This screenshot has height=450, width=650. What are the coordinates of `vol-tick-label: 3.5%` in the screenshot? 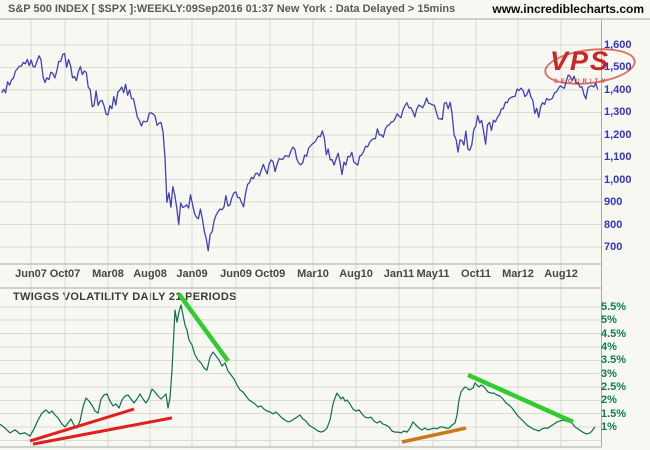 It's located at (614, 360).